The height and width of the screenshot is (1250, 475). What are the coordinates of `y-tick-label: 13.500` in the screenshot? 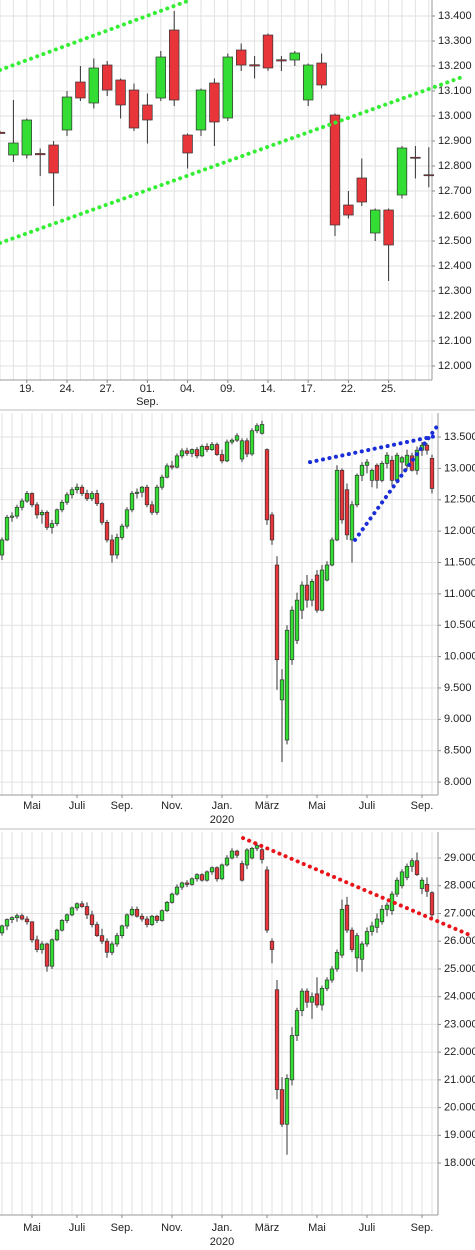 It's located at (459, 437).